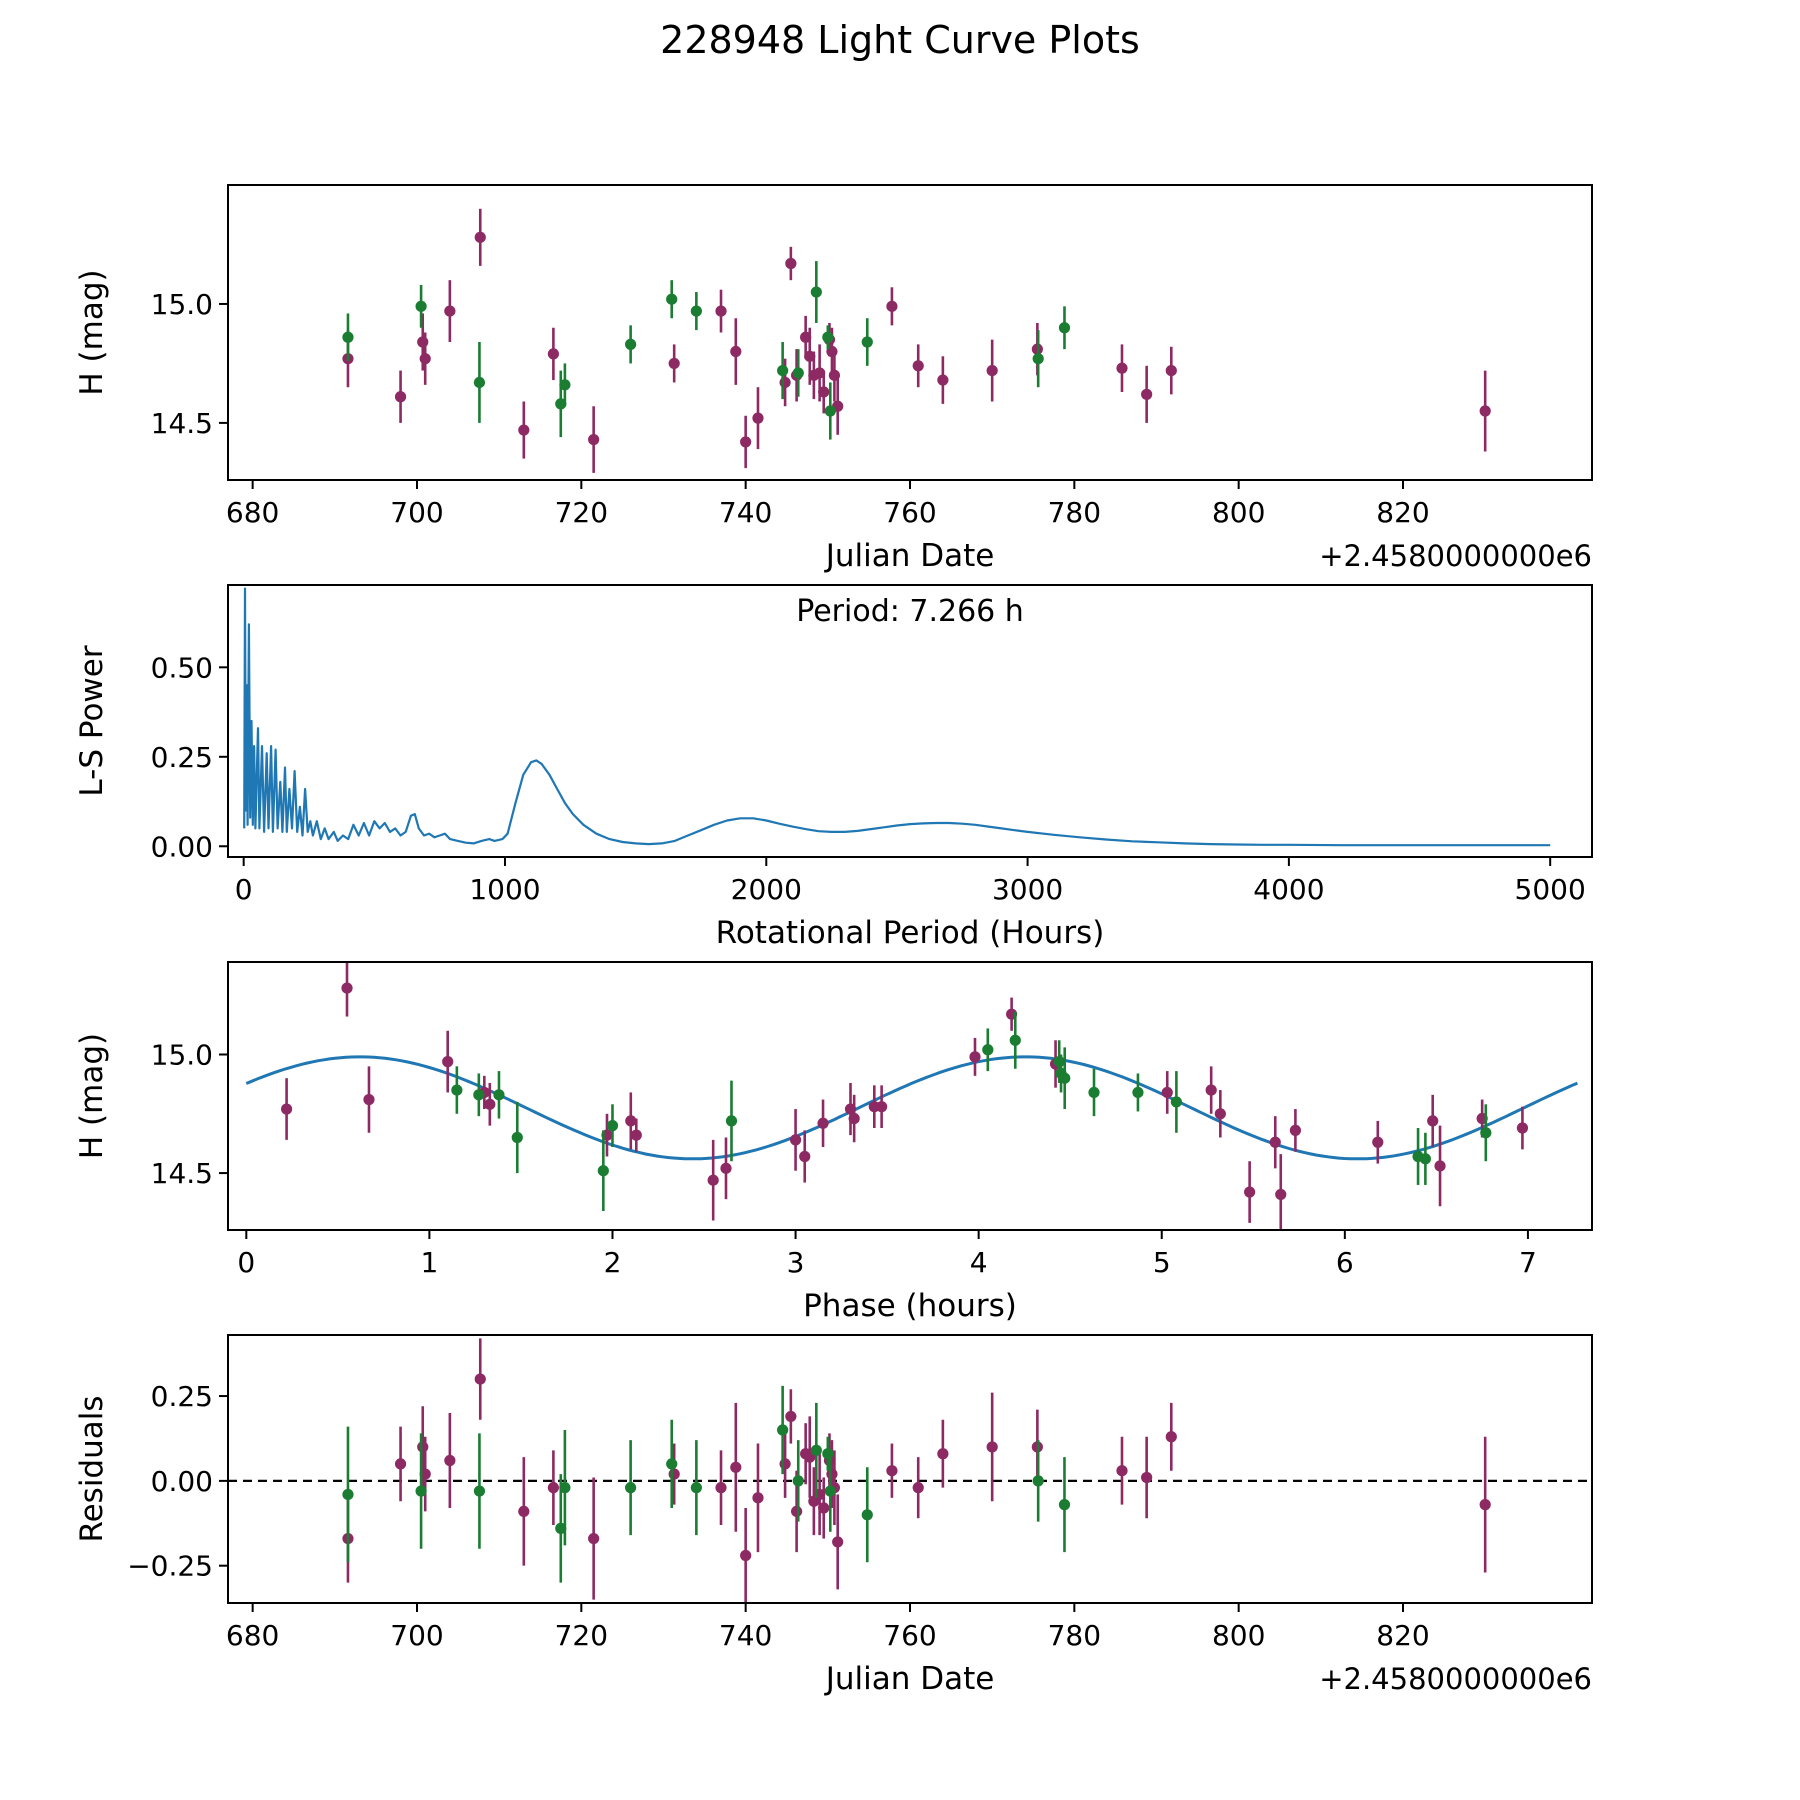 Image resolution: width=1800 pixels, height=1800 pixels. I want to click on residuals-x-label: Julian Date, so click(909, 1679).